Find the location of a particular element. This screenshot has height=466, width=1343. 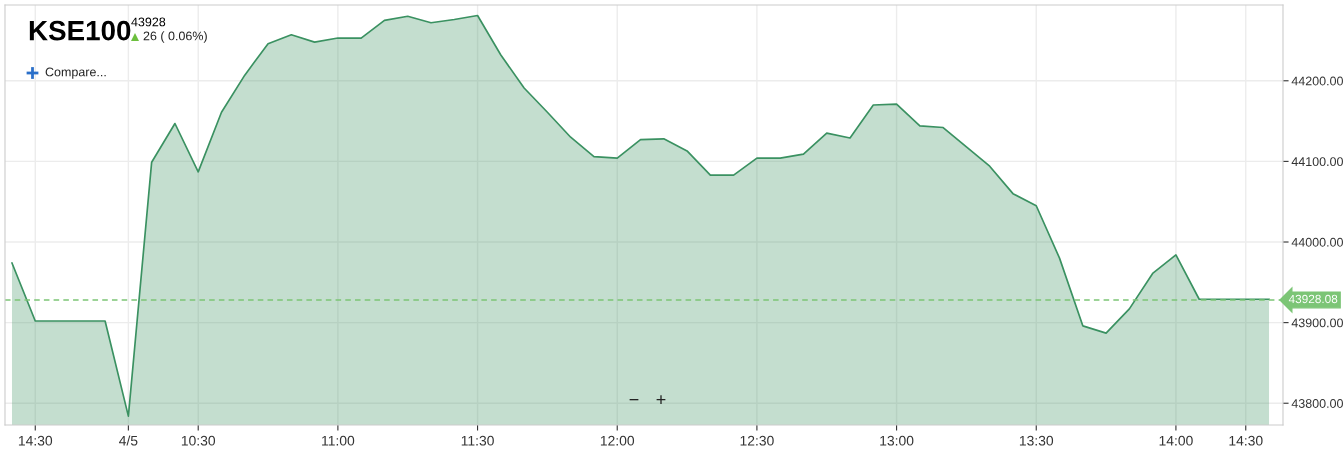

x-tick-label: 11:30 is located at coordinates (477, 440).